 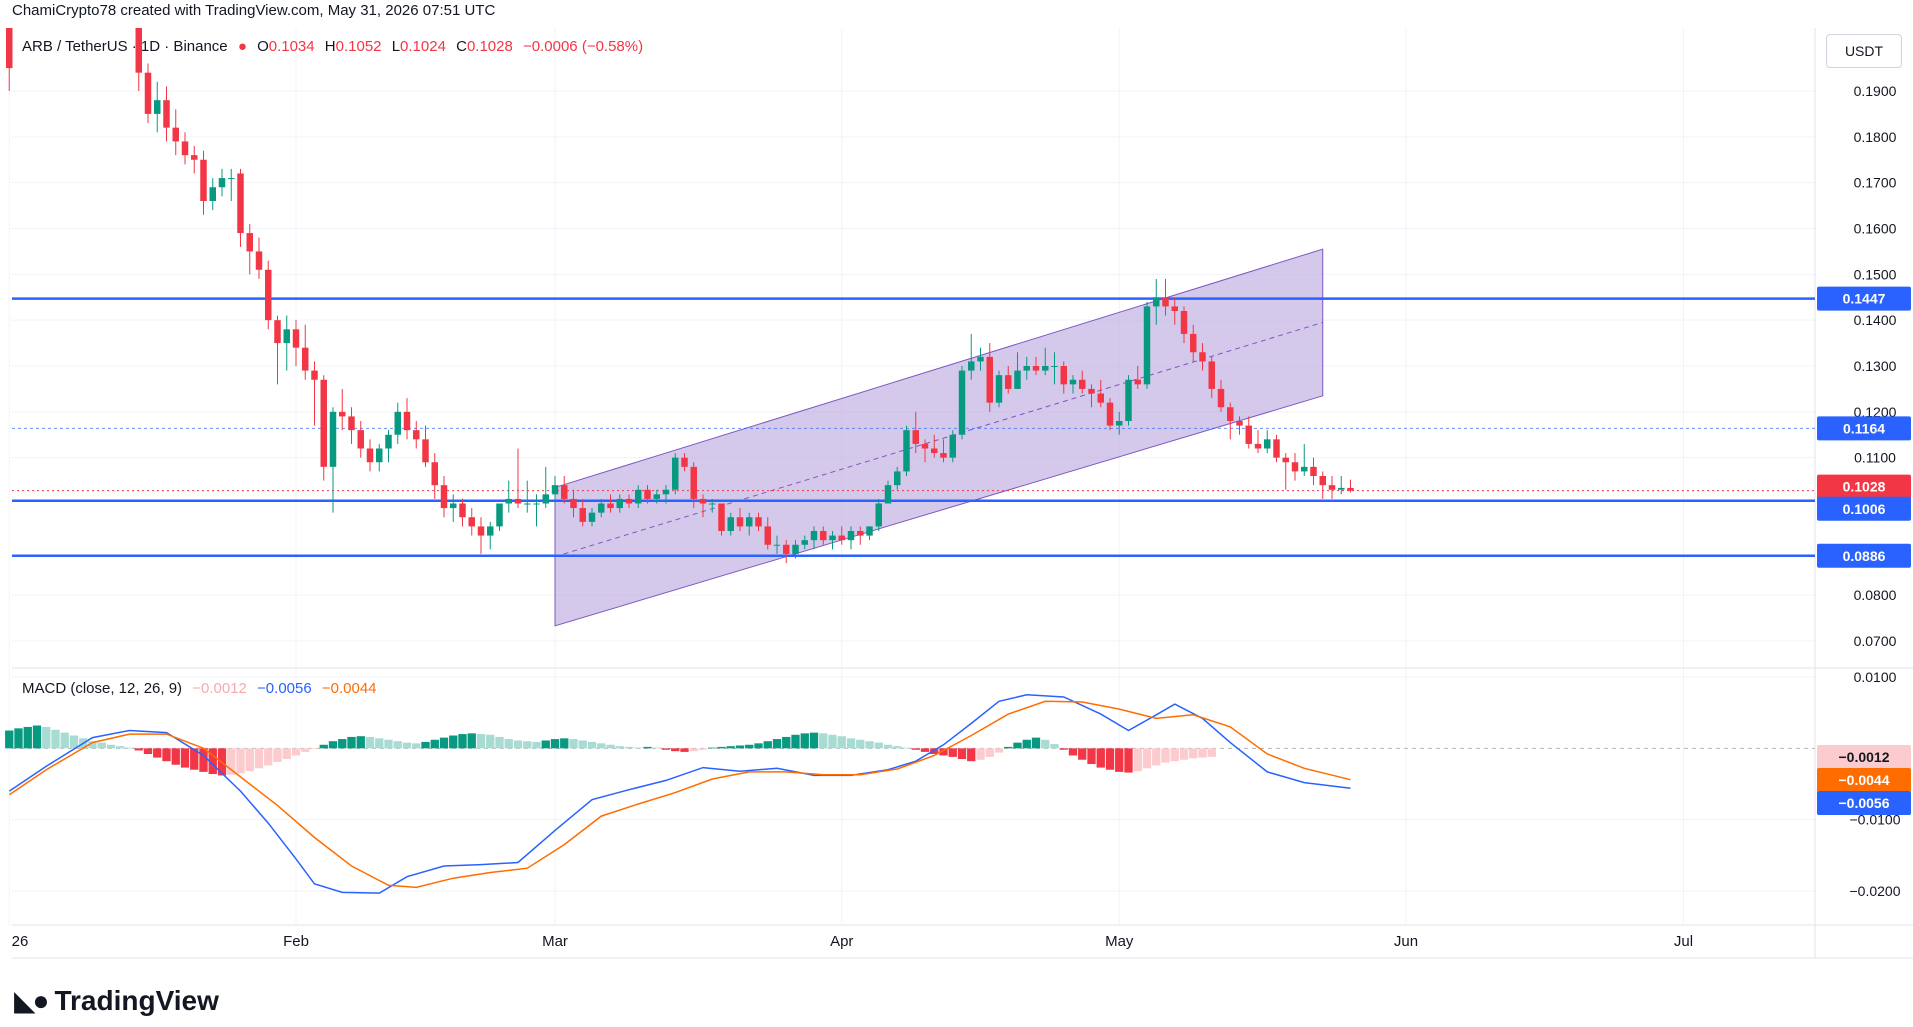 I want to click on price-axis-label: 0.0886, so click(x=1864, y=556).